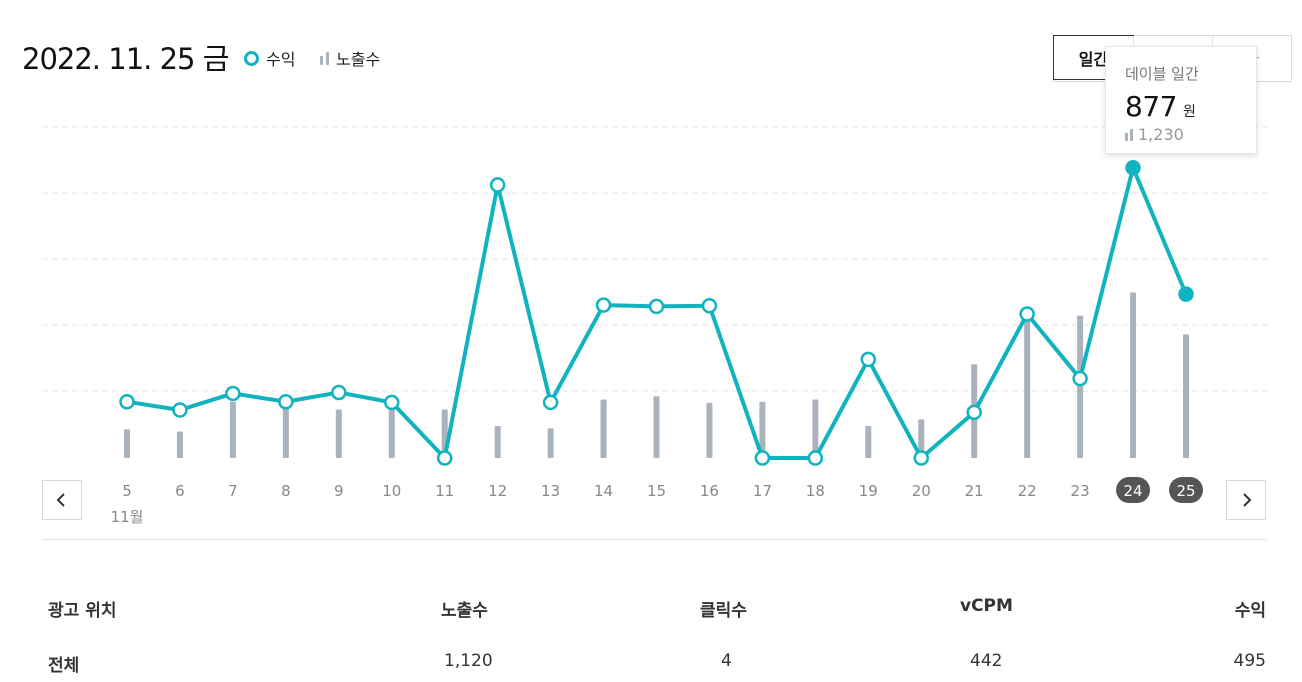 This screenshot has width=1302, height=682. I want to click on x-tick-label: 17, so click(762, 491).